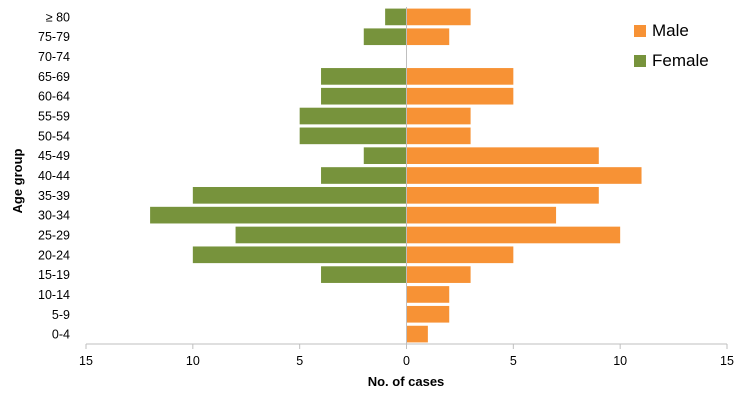  Describe the element at coordinates (54, 97) in the screenshot. I see `y-tick-label: 60-64` at that location.